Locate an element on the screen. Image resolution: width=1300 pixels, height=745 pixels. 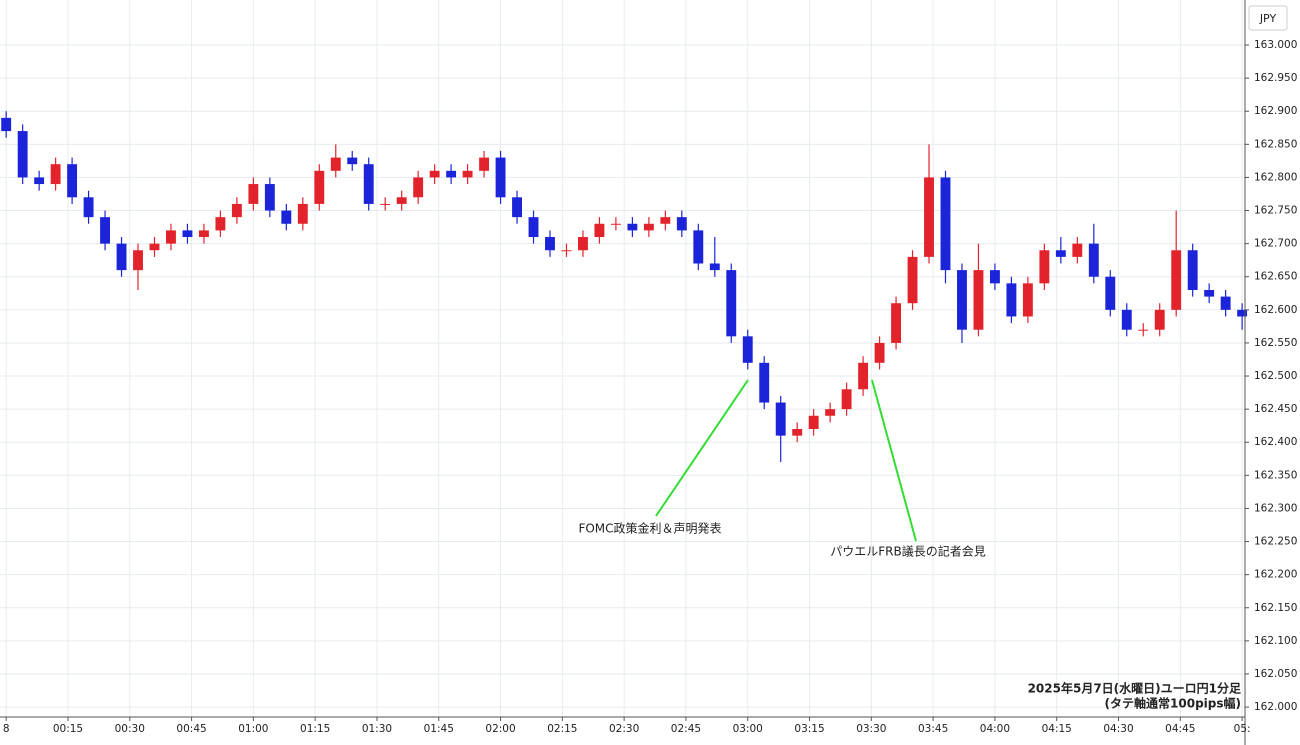
y-tick-label: 162.700 is located at coordinates (1275, 244).